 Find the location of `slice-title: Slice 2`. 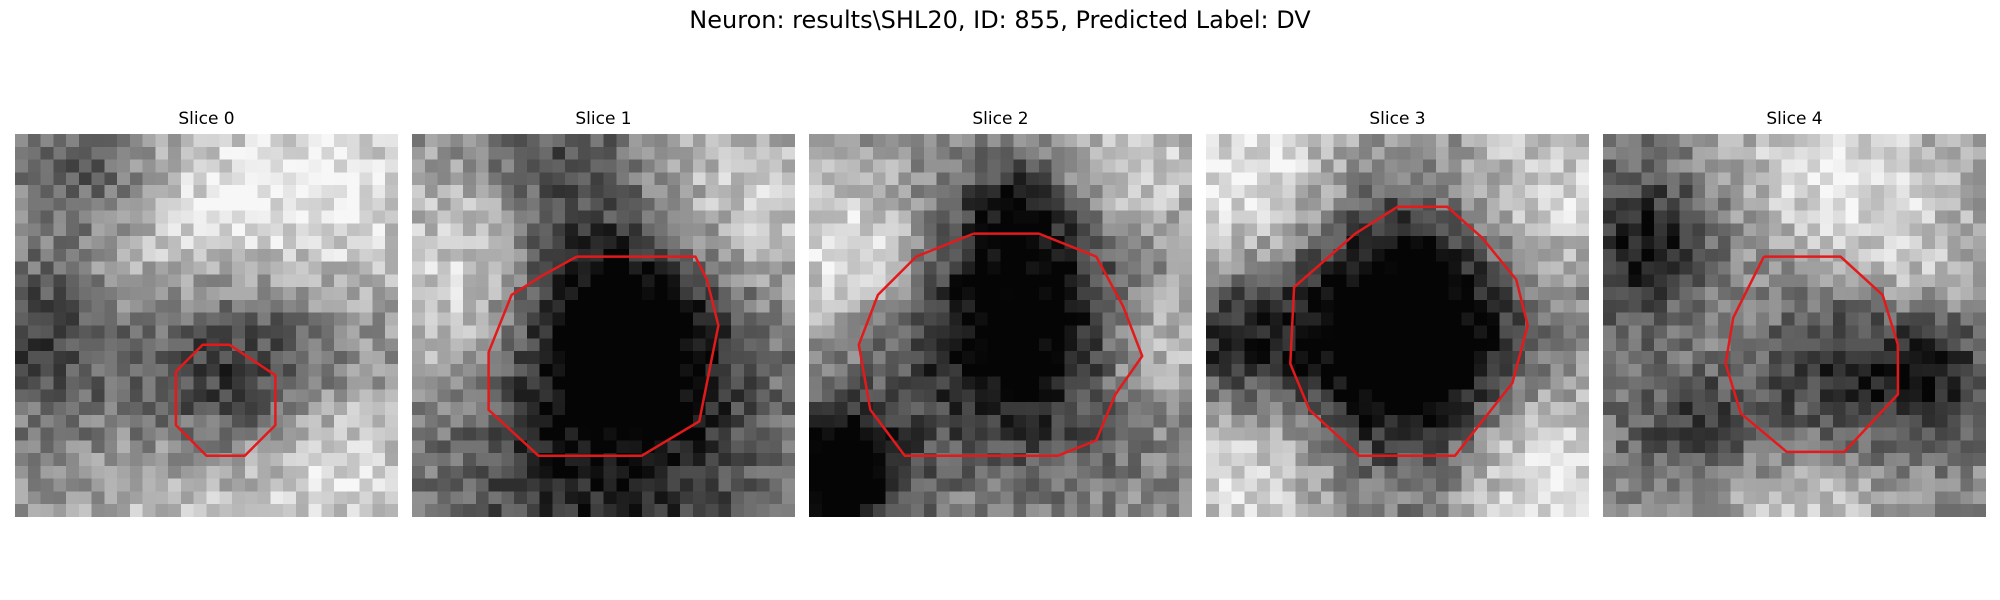

slice-title: Slice 2 is located at coordinates (1000, 119).